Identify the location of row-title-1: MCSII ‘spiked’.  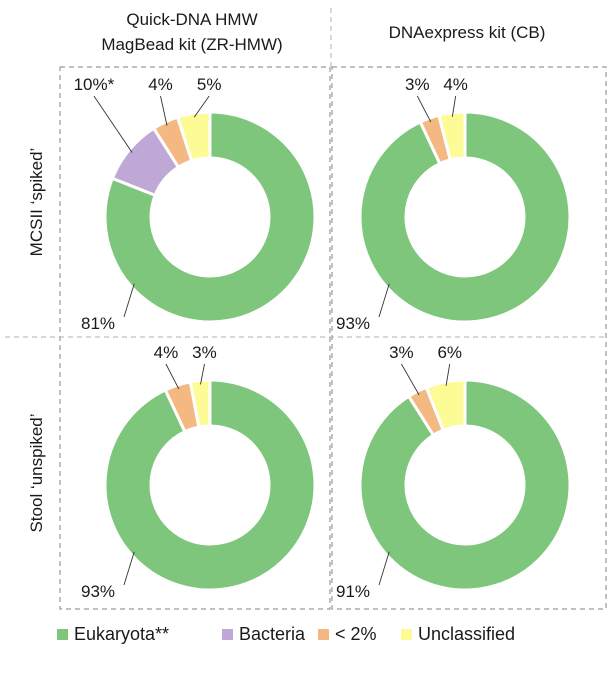
(36, 202).